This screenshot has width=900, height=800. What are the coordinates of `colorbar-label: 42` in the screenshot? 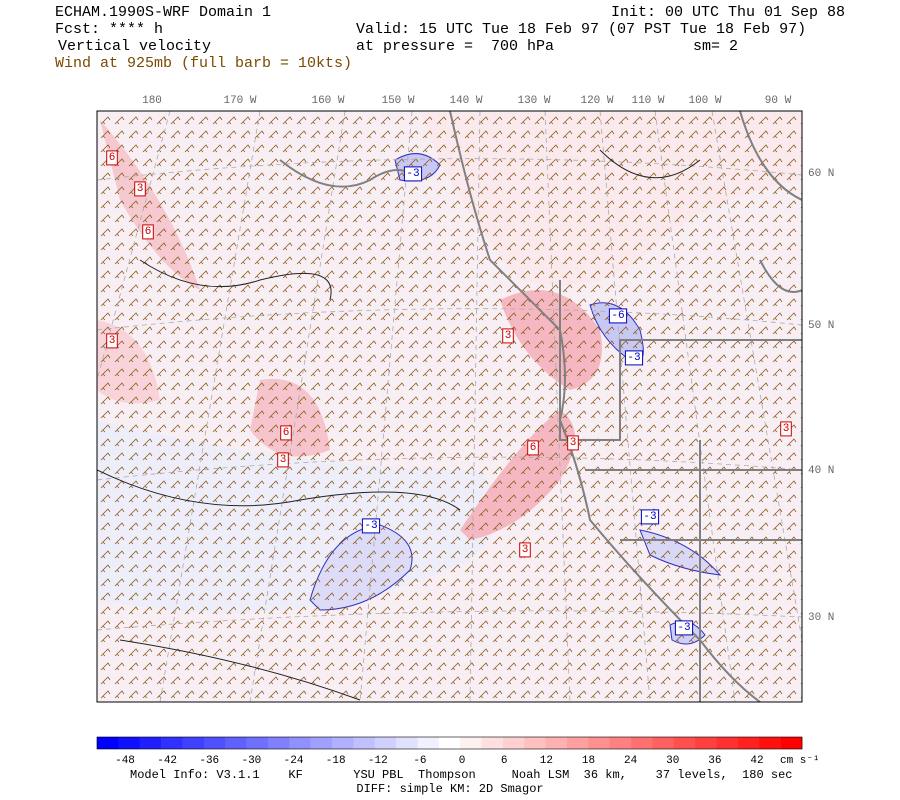 It's located at (756, 761).